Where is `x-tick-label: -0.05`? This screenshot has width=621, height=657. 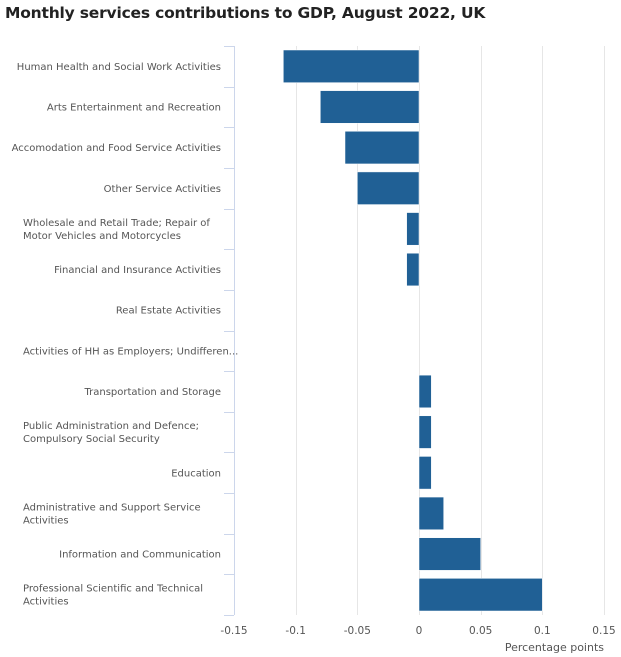 x-tick-label: -0.05 is located at coordinates (357, 631).